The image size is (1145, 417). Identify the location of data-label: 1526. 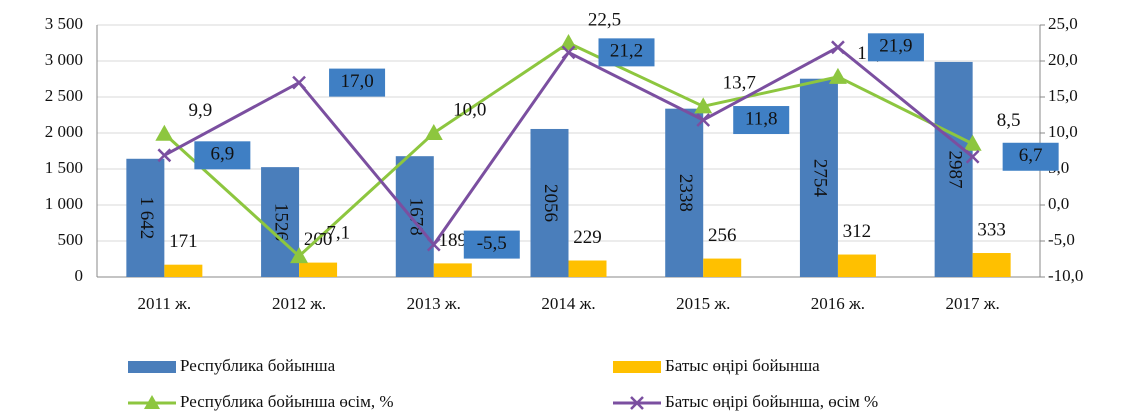
(281, 222).